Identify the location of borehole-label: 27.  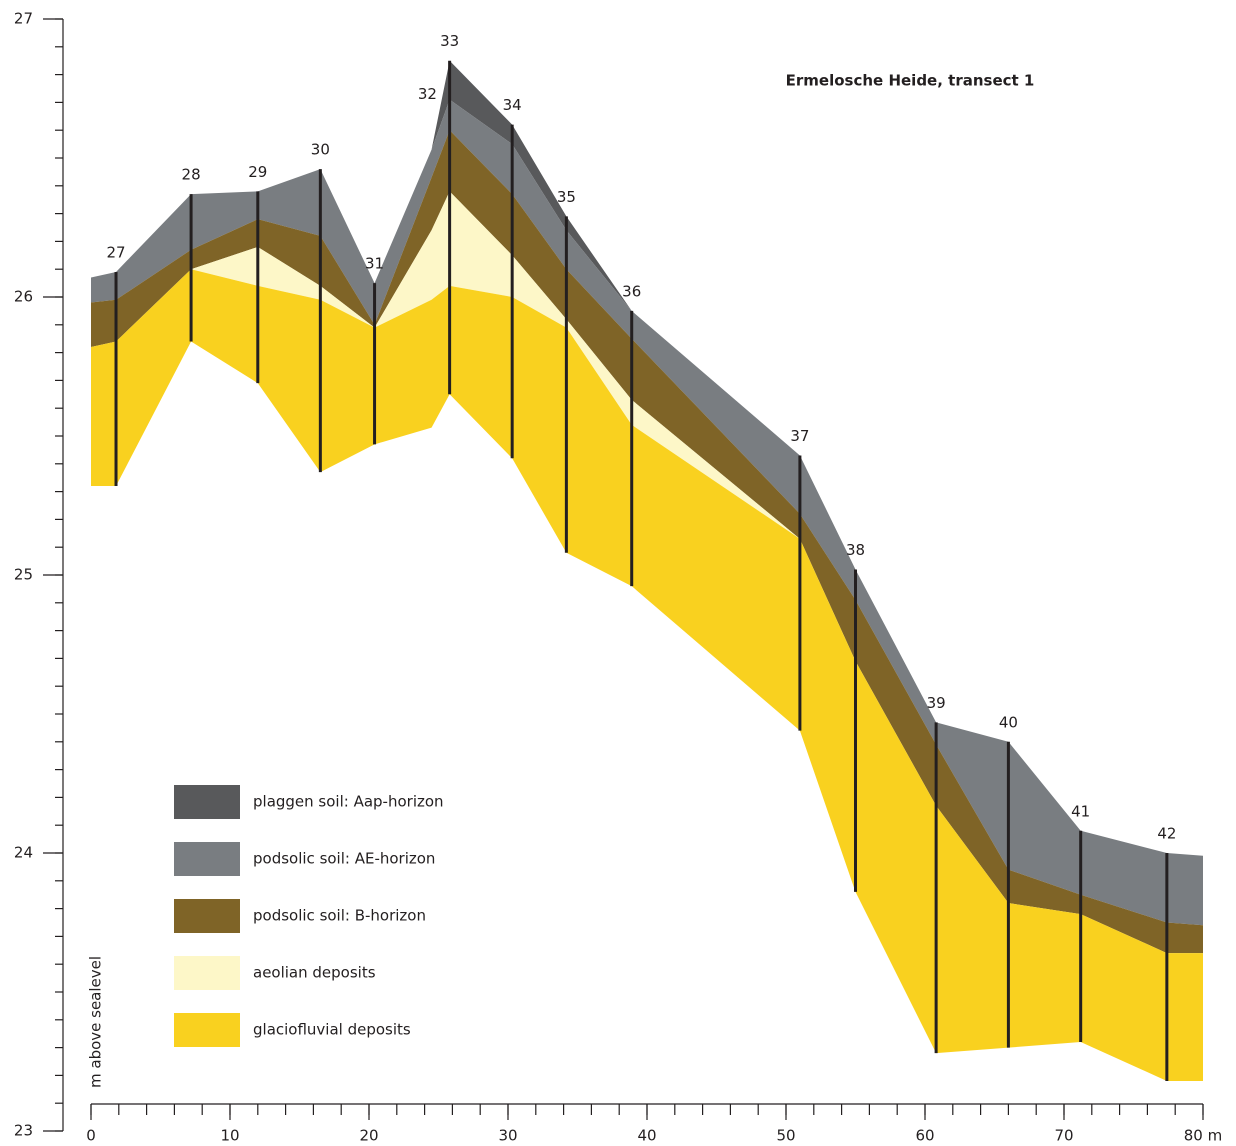
(115, 252).